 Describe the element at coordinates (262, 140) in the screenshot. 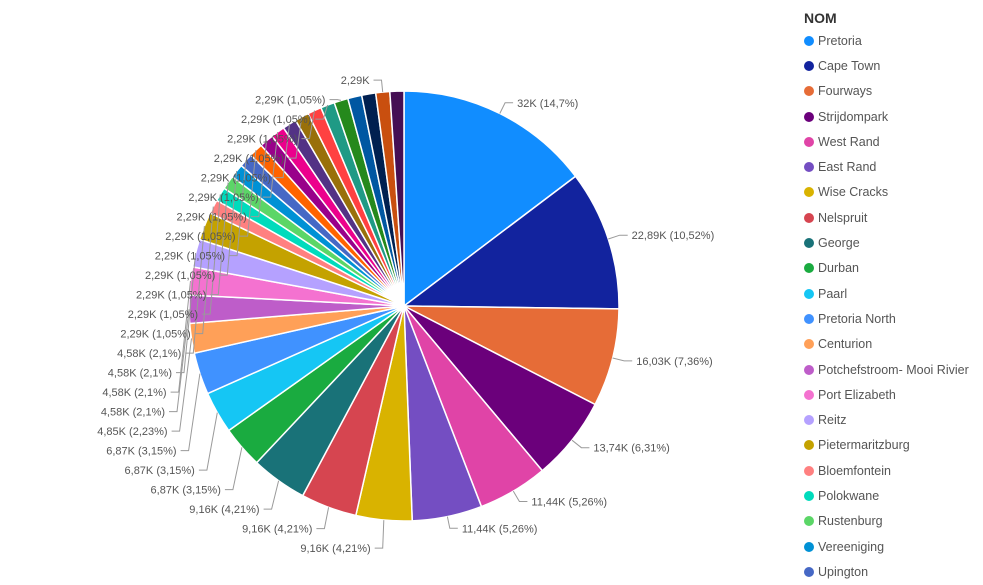

I see `data-label-28: 2,29K (1,05%)` at that location.